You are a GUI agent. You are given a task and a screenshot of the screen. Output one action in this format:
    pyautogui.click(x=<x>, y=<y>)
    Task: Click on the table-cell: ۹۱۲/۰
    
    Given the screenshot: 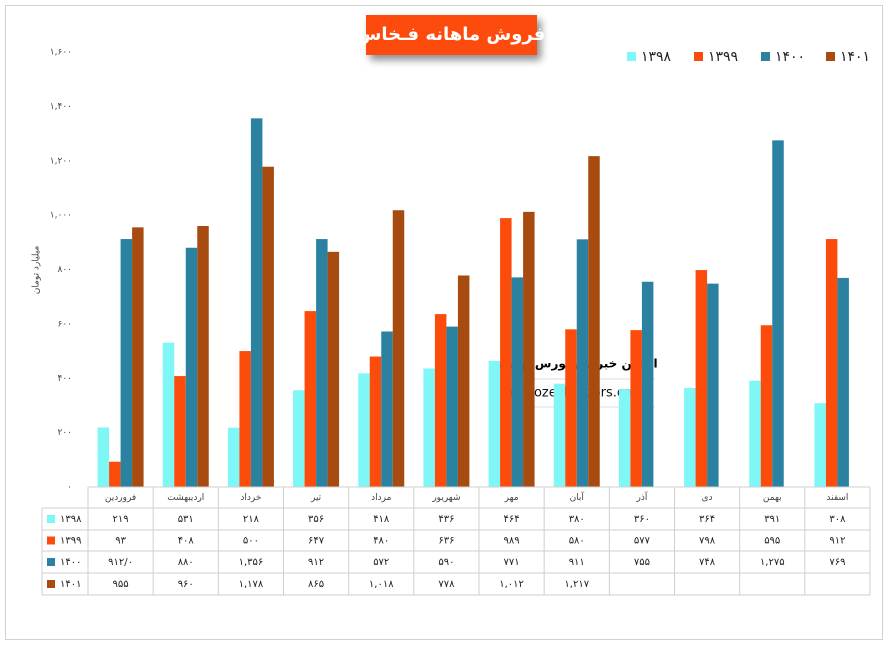 What is the action you would take?
    pyautogui.click(x=120, y=562)
    